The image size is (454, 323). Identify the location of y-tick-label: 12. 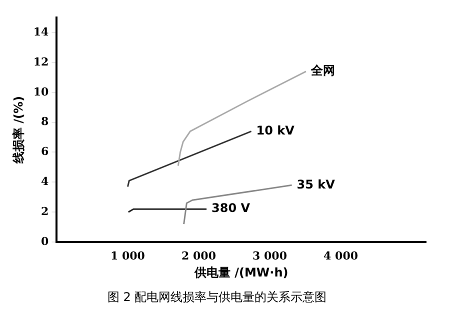
(41, 61).